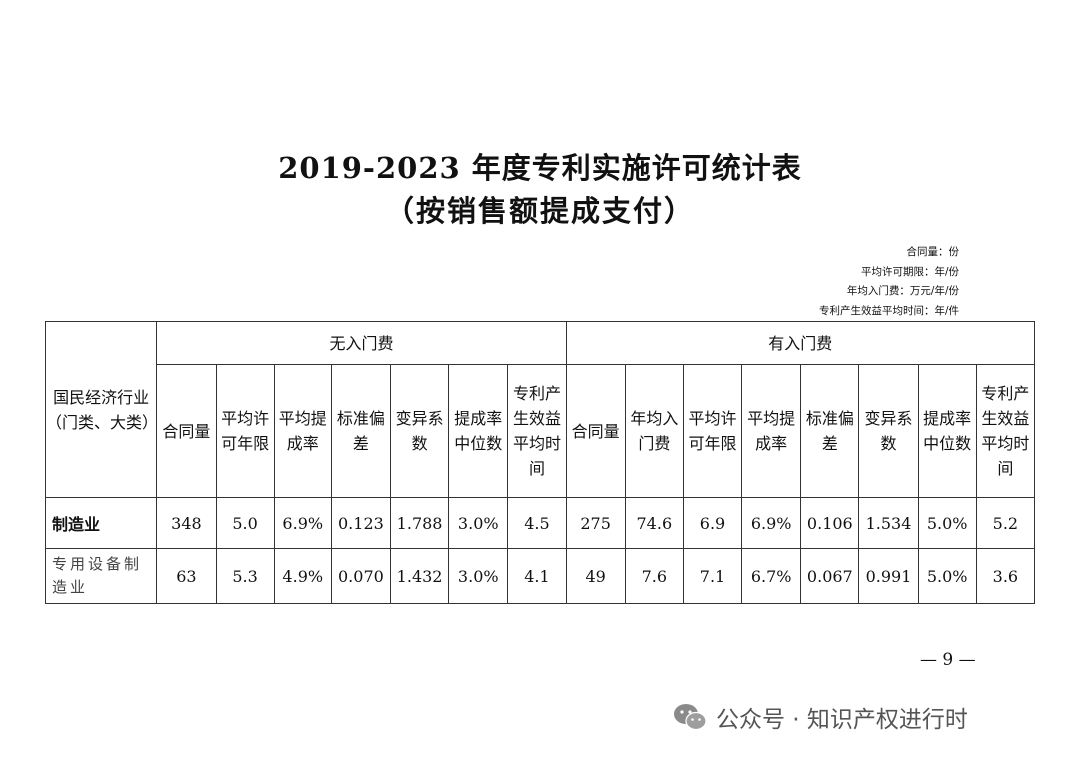  I want to click on watermark: 公众号 · 知识产权进行时, so click(820, 717).